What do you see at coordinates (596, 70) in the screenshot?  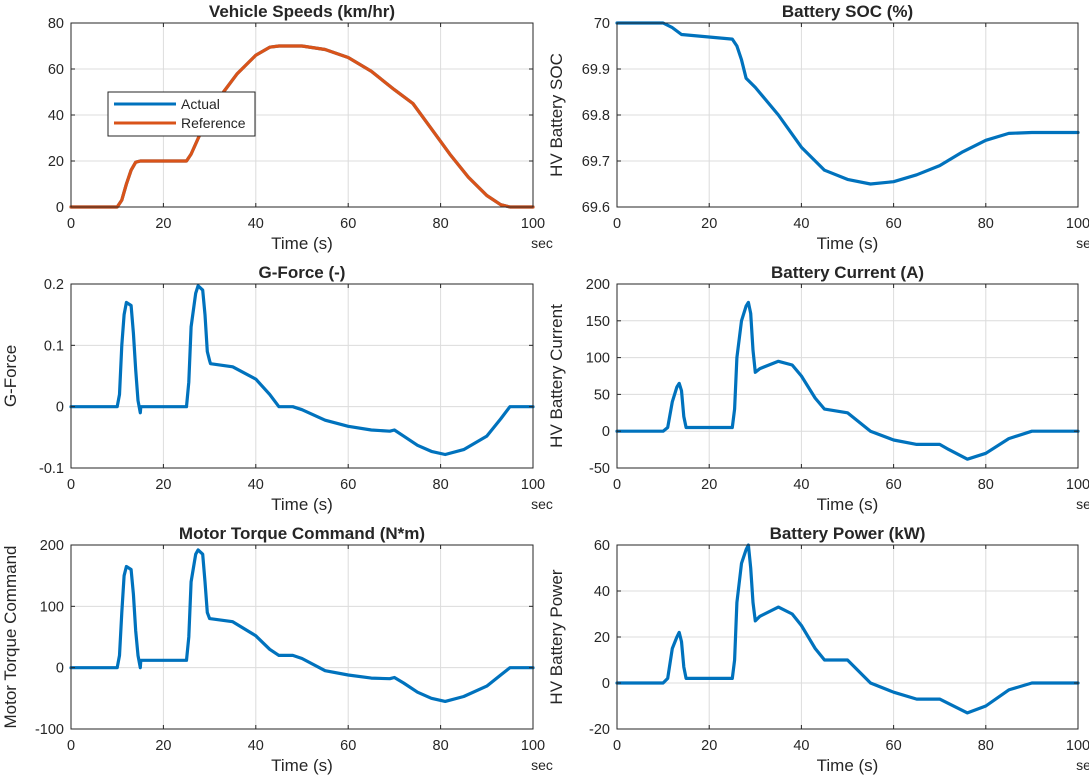 I see `y-tick-label: 69.9` at bounding box center [596, 70].